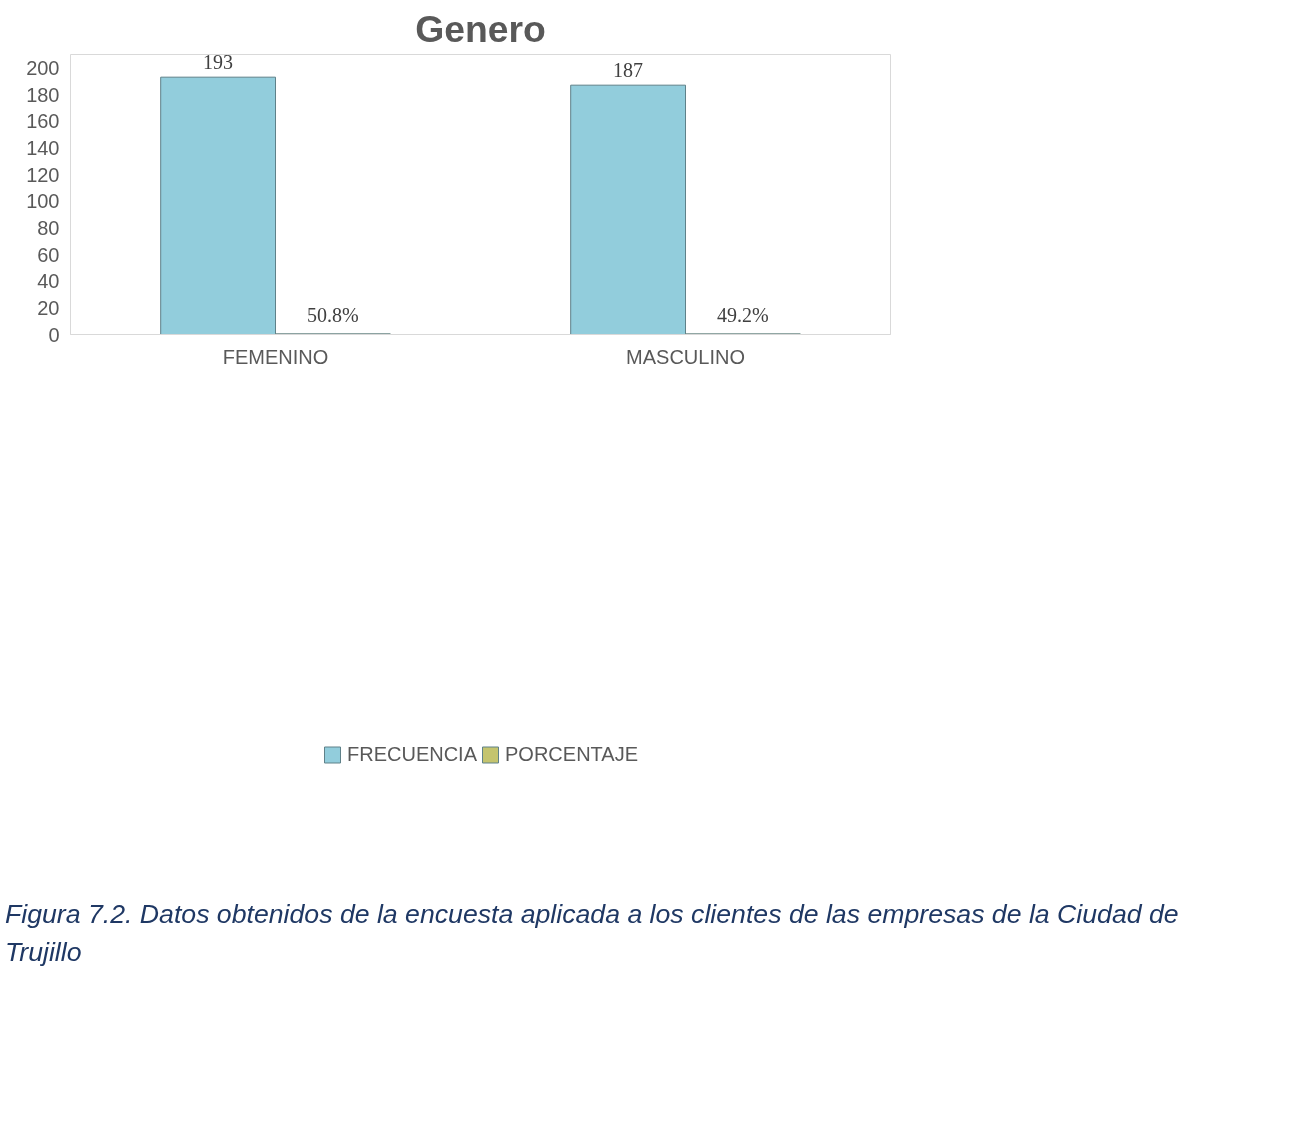 Image resolution: width=1302 pixels, height=1133 pixels. Describe the element at coordinates (743, 314) in the screenshot. I see `data-label: 49.2%` at that location.